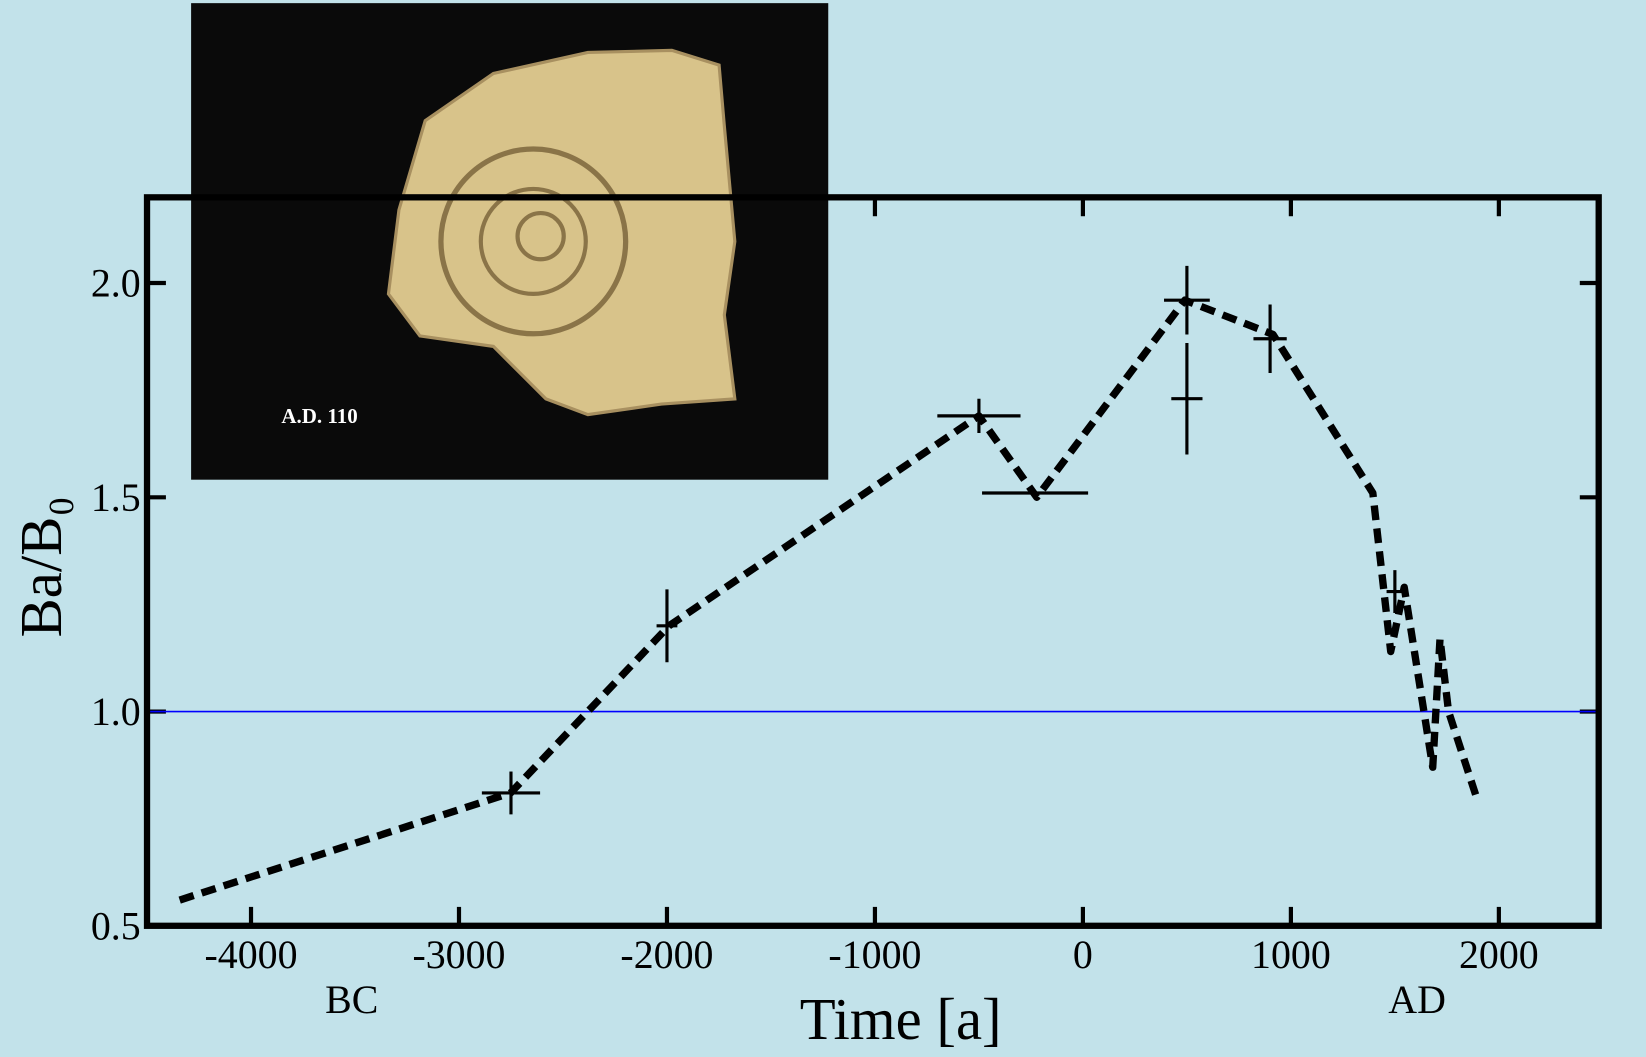  Describe the element at coordinates (540, 236) in the screenshot. I see `stamp-center` at that location.